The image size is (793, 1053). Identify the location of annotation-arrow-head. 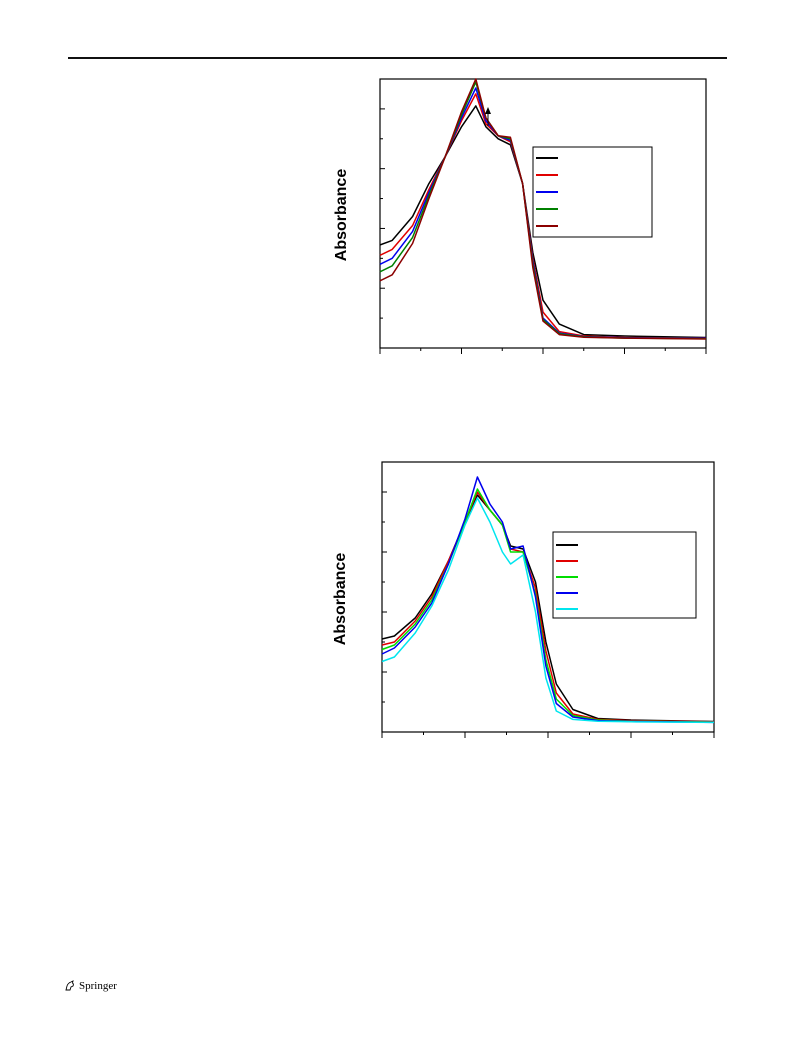
(488, 110).